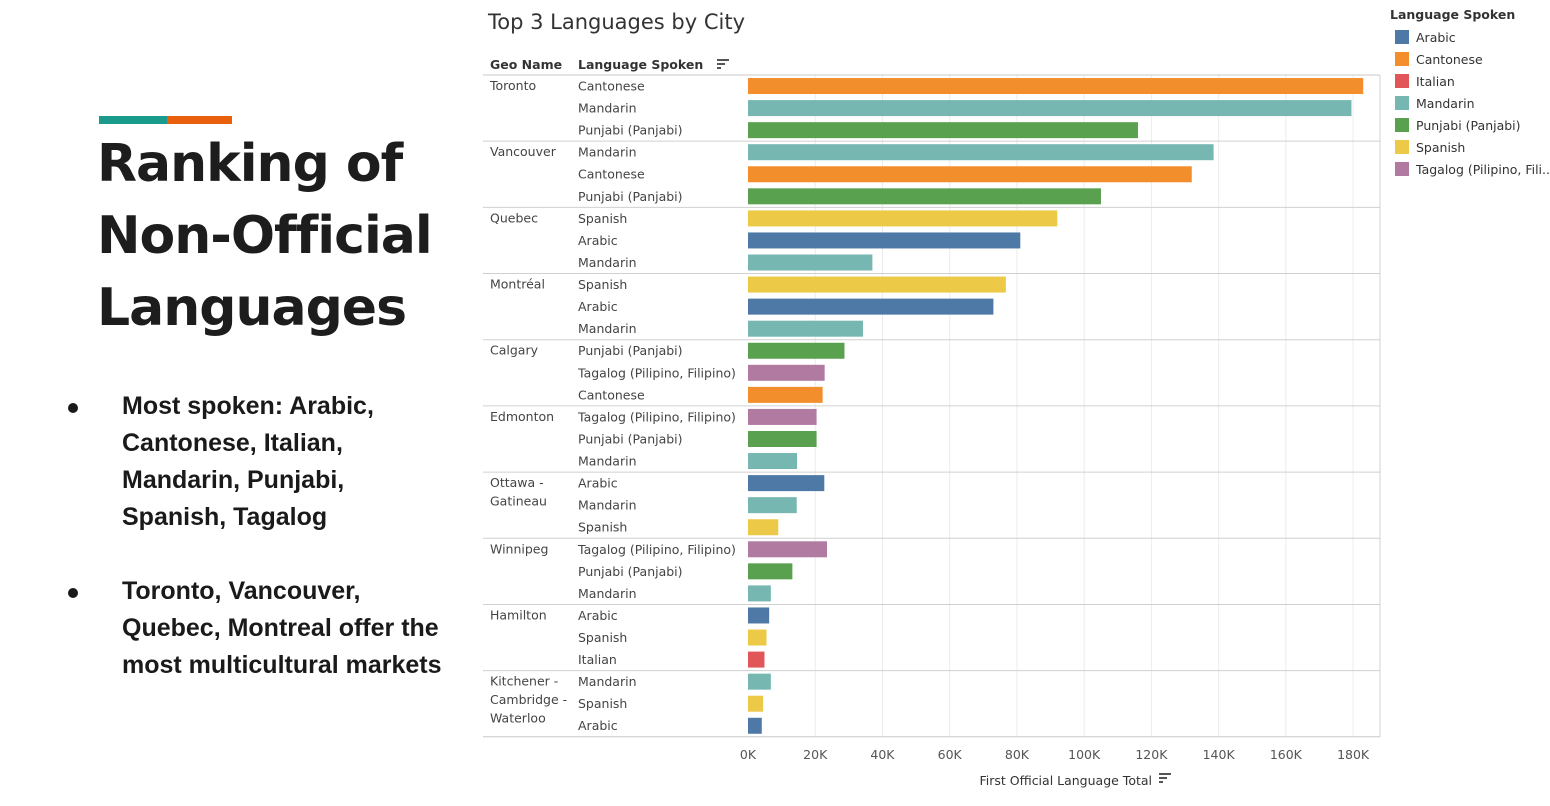  Describe the element at coordinates (1353, 754) in the screenshot. I see `x-tick-label: 180K` at that location.